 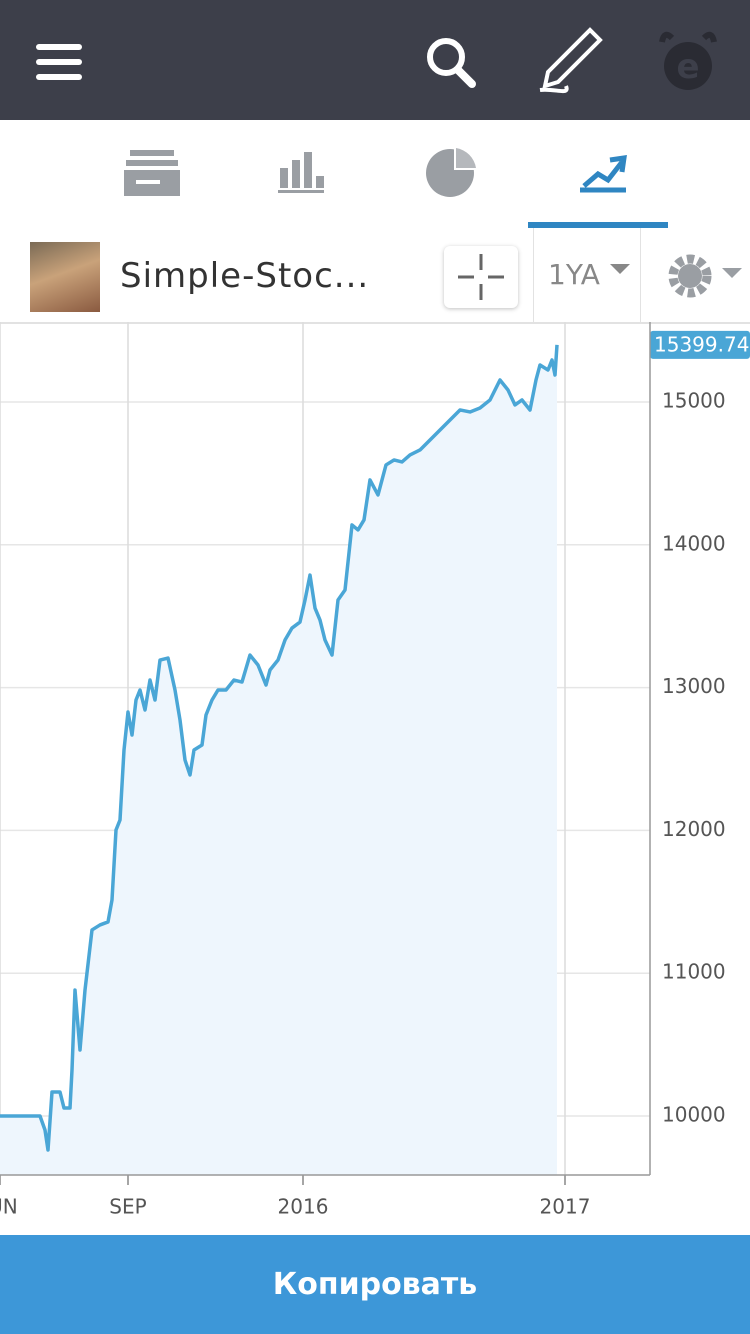 I want to click on x-tick-label: SEP, so click(x=127, y=1207).